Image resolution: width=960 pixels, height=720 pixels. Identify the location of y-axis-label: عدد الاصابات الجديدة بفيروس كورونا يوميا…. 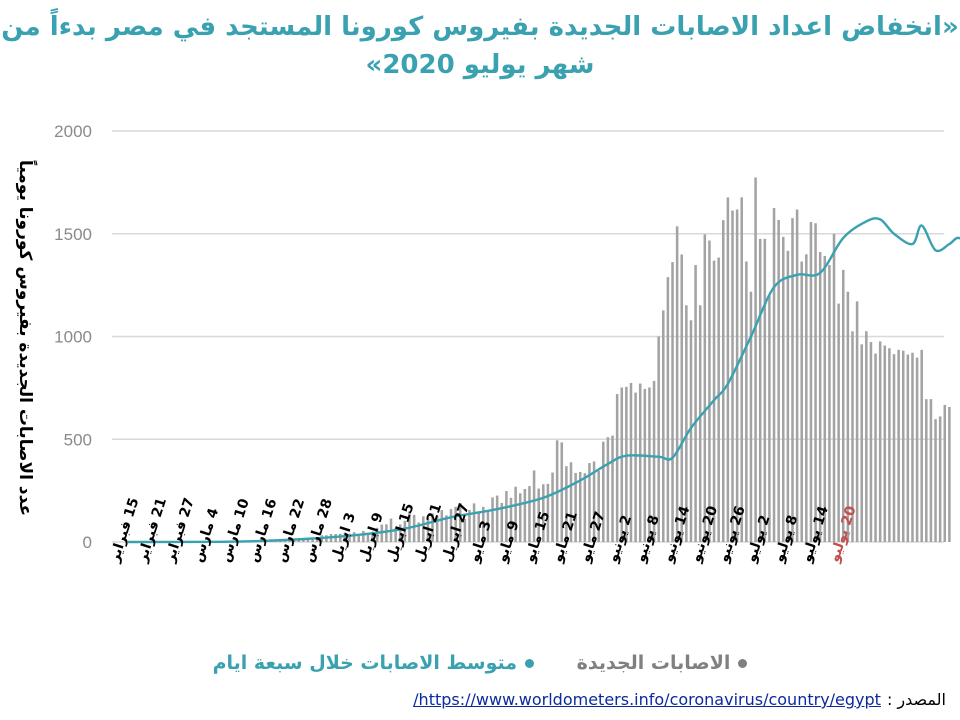
(27, 338).